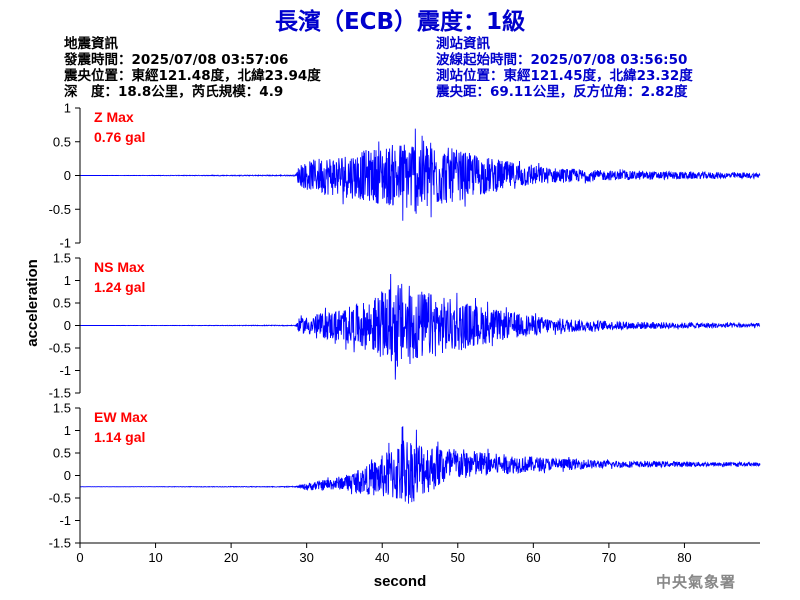 This screenshot has width=800, height=600. Describe the element at coordinates (91, 44) in the screenshot. I see `quake-info-heading: 地震資訊` at that location.